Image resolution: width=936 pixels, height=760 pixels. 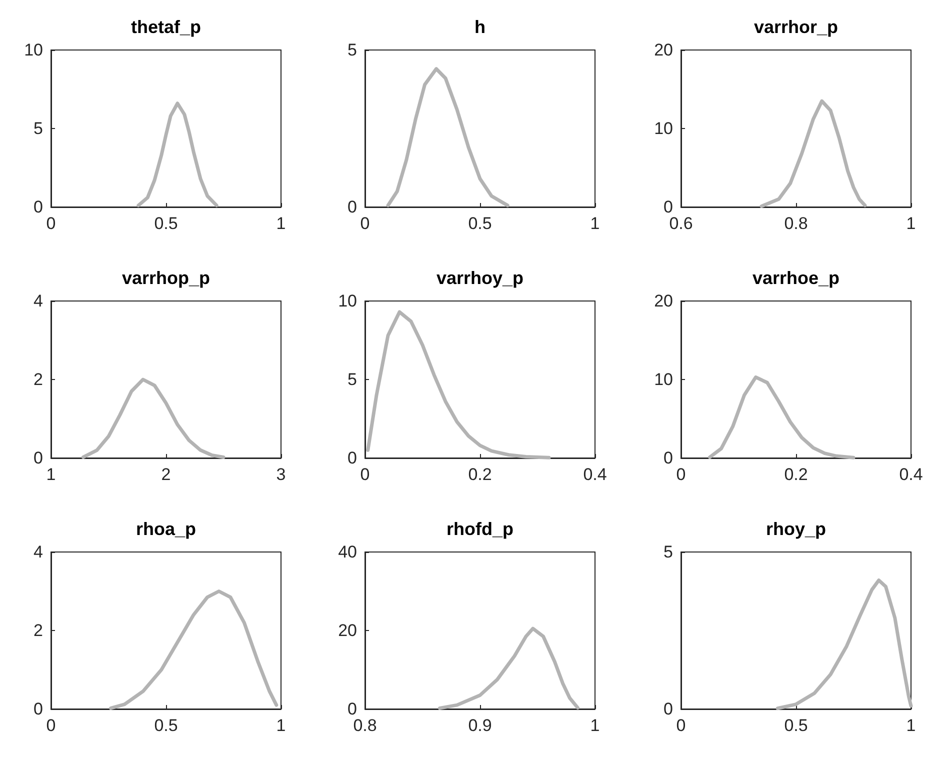 What do you see at coordinates (480, 529) in the screenshot?
I see `chart-title: rhofd_p` at bounding box center [480, 529].